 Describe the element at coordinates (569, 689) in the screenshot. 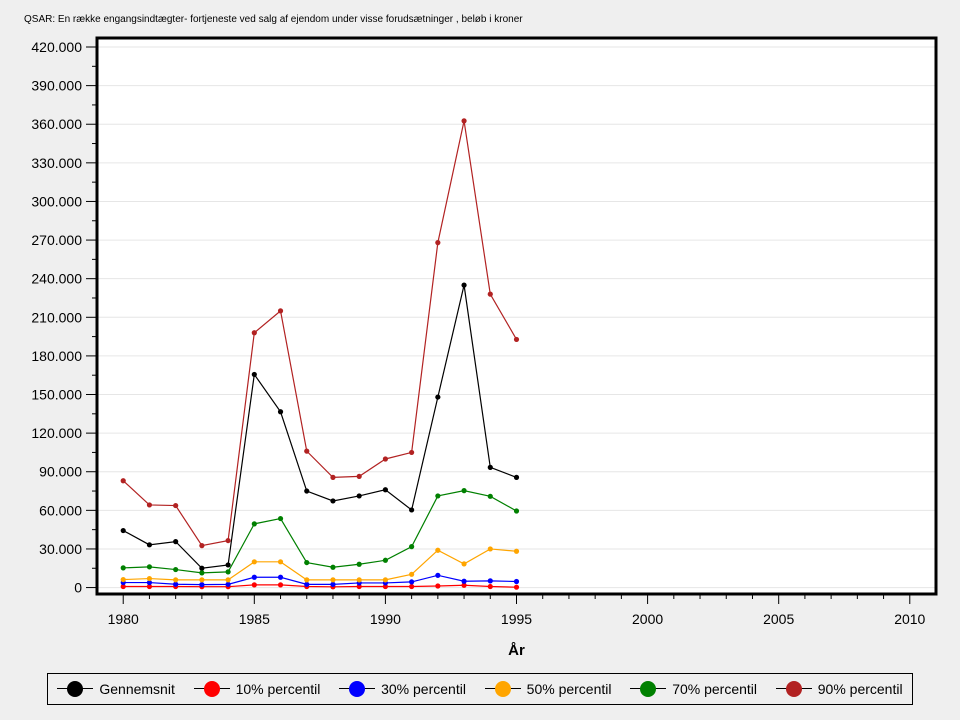

I see `legend-label: 50% percentil` at that location.